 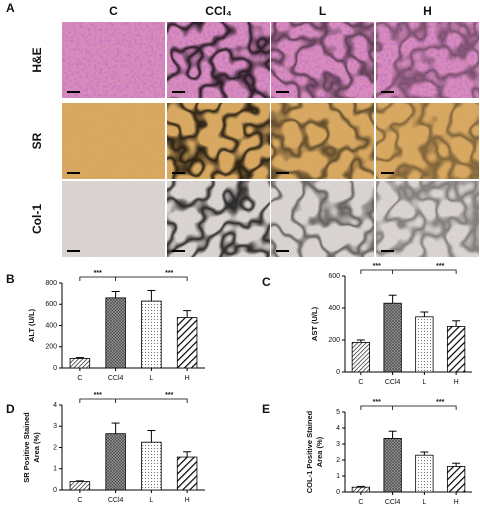 What do you see at coordinates (10, 409) in the screenshot?
I see `panel-label: D` at bounding box center [10, 409].